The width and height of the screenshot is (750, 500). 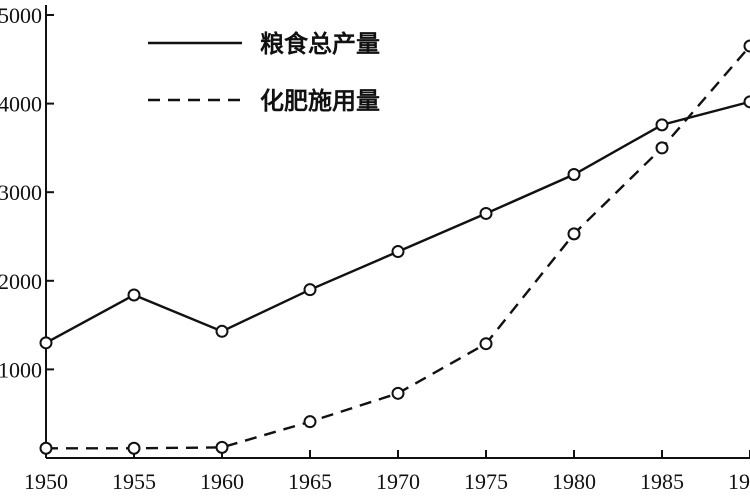 I want to click on legend-fertilizer-label: 化肥施用量, so click(x=320, y=101).